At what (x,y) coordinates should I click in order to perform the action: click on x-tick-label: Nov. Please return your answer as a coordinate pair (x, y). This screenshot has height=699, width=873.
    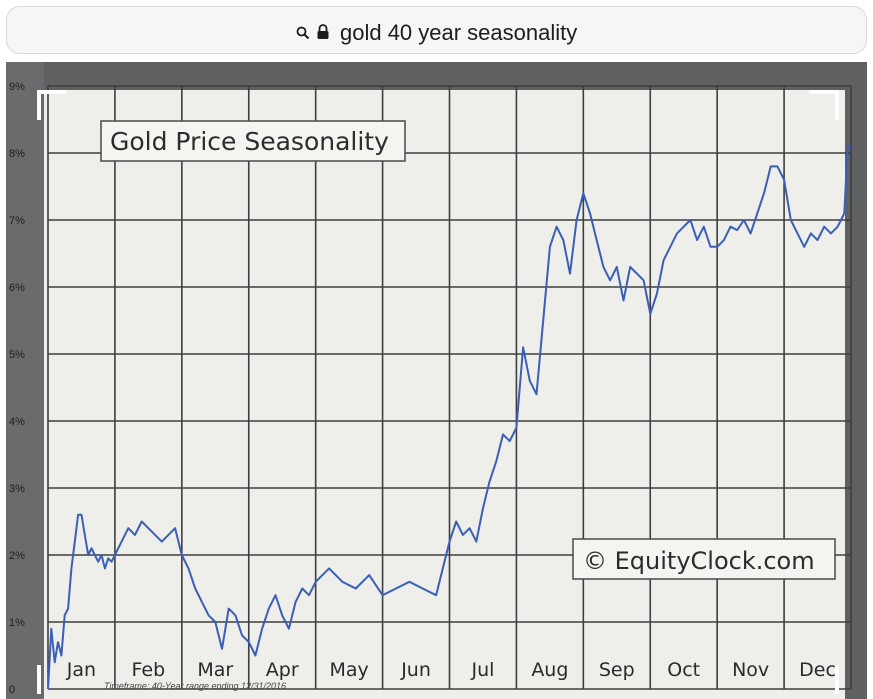
    Looking at the image, I should click on (750, 670).